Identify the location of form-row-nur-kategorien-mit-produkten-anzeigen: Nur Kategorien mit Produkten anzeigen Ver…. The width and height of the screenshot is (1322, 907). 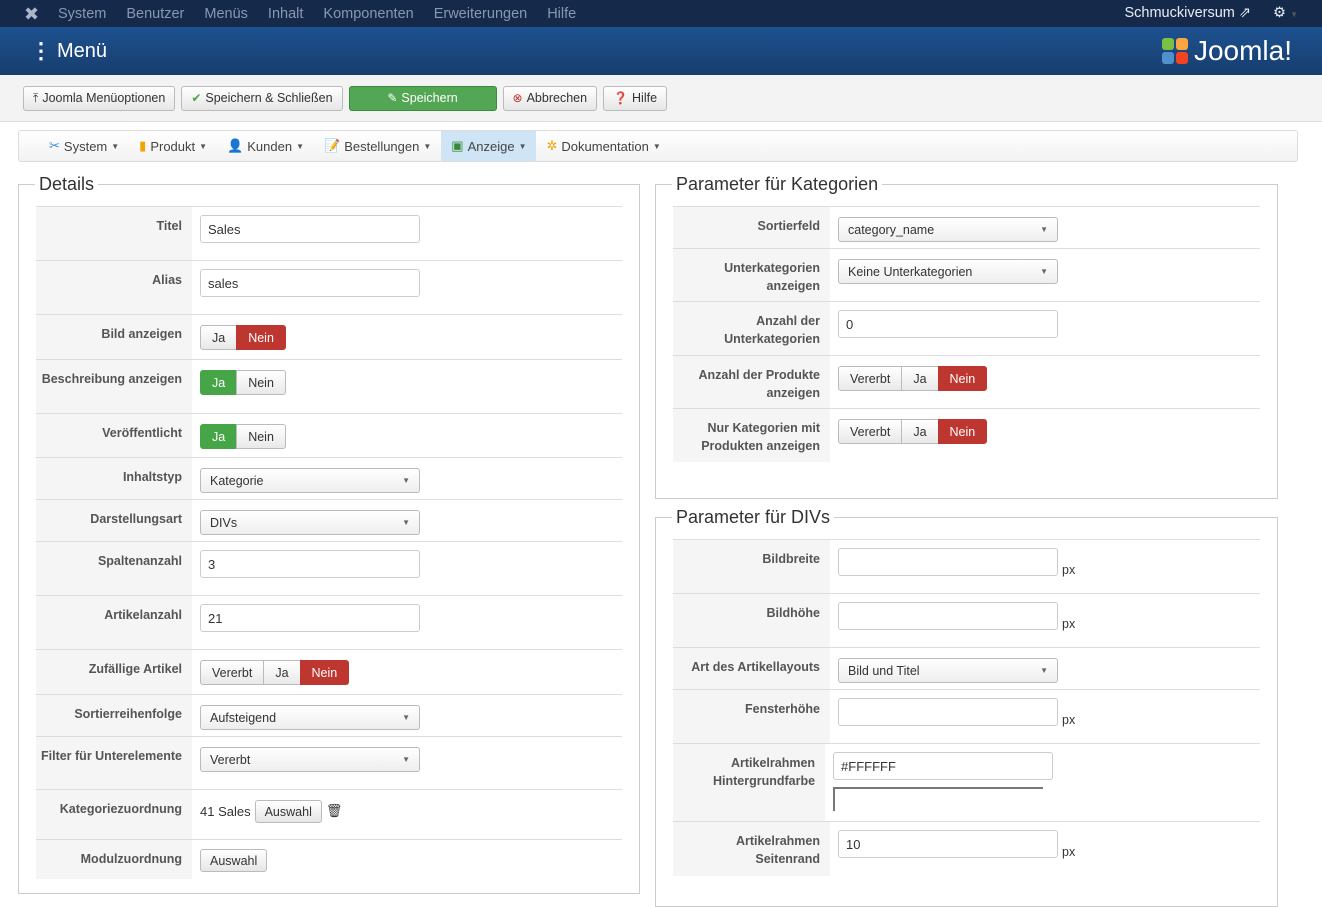
(966, 435).